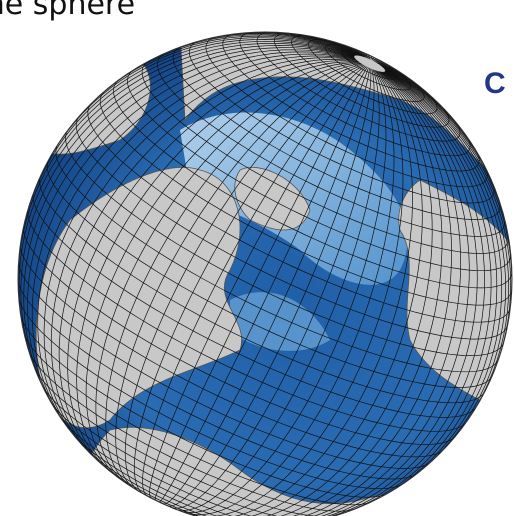  I want to click on panel-label: C, so click(495, 83).